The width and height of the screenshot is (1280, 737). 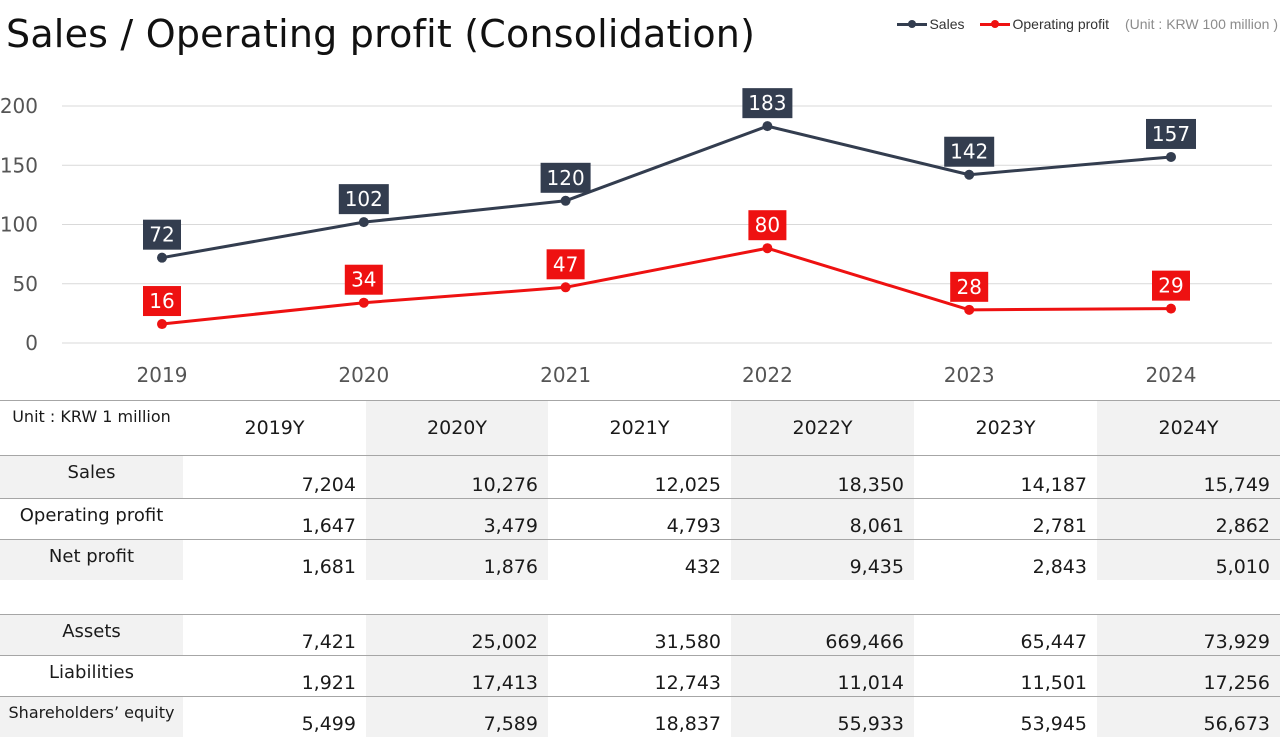 I want to click on legend-item-operating-profit: Operating profit, so click(x=1044, y=24).